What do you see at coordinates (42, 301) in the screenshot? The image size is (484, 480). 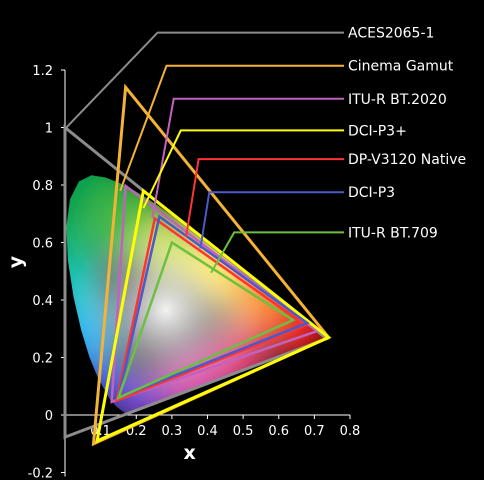 I see `y-tick-label: 0.4` at bounding box center [42, 301].